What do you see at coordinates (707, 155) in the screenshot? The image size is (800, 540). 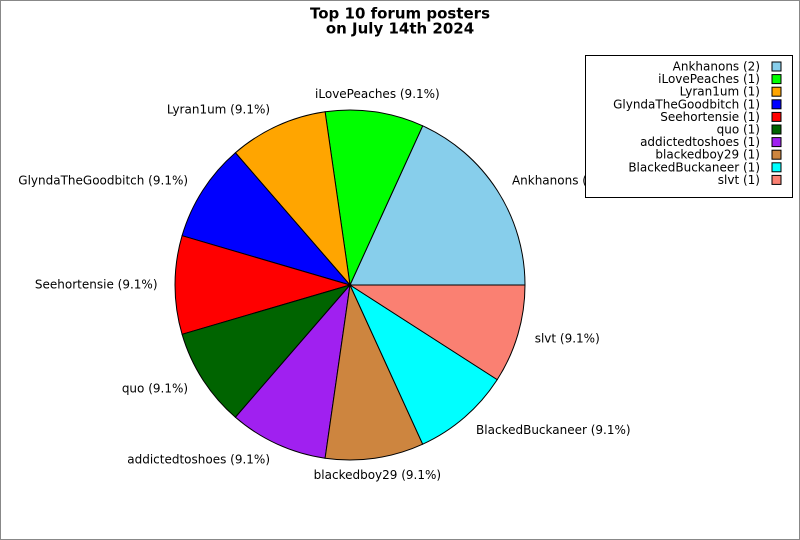 I see `legend-label: blackedboy29 (1)` at bounding box center [707, 155].